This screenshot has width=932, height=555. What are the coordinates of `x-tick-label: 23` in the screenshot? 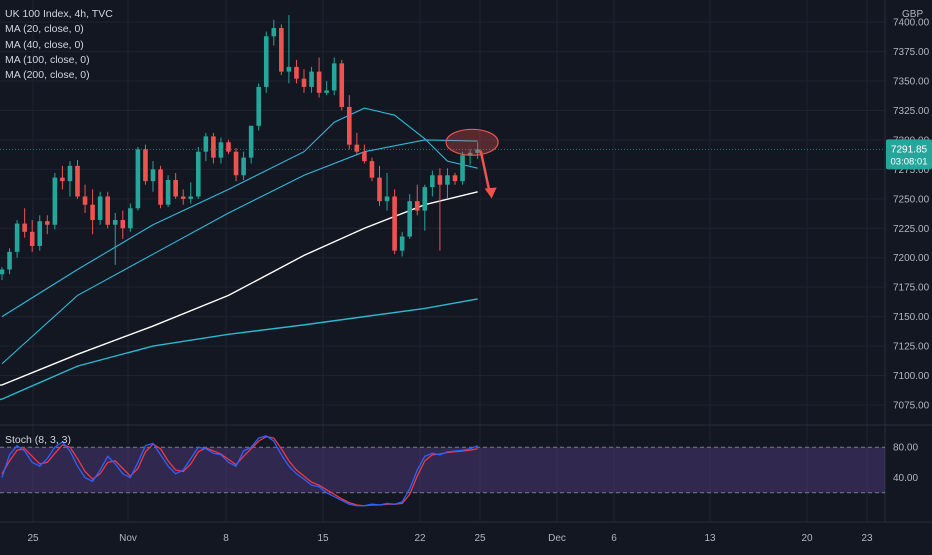 It's located at (867, 538).